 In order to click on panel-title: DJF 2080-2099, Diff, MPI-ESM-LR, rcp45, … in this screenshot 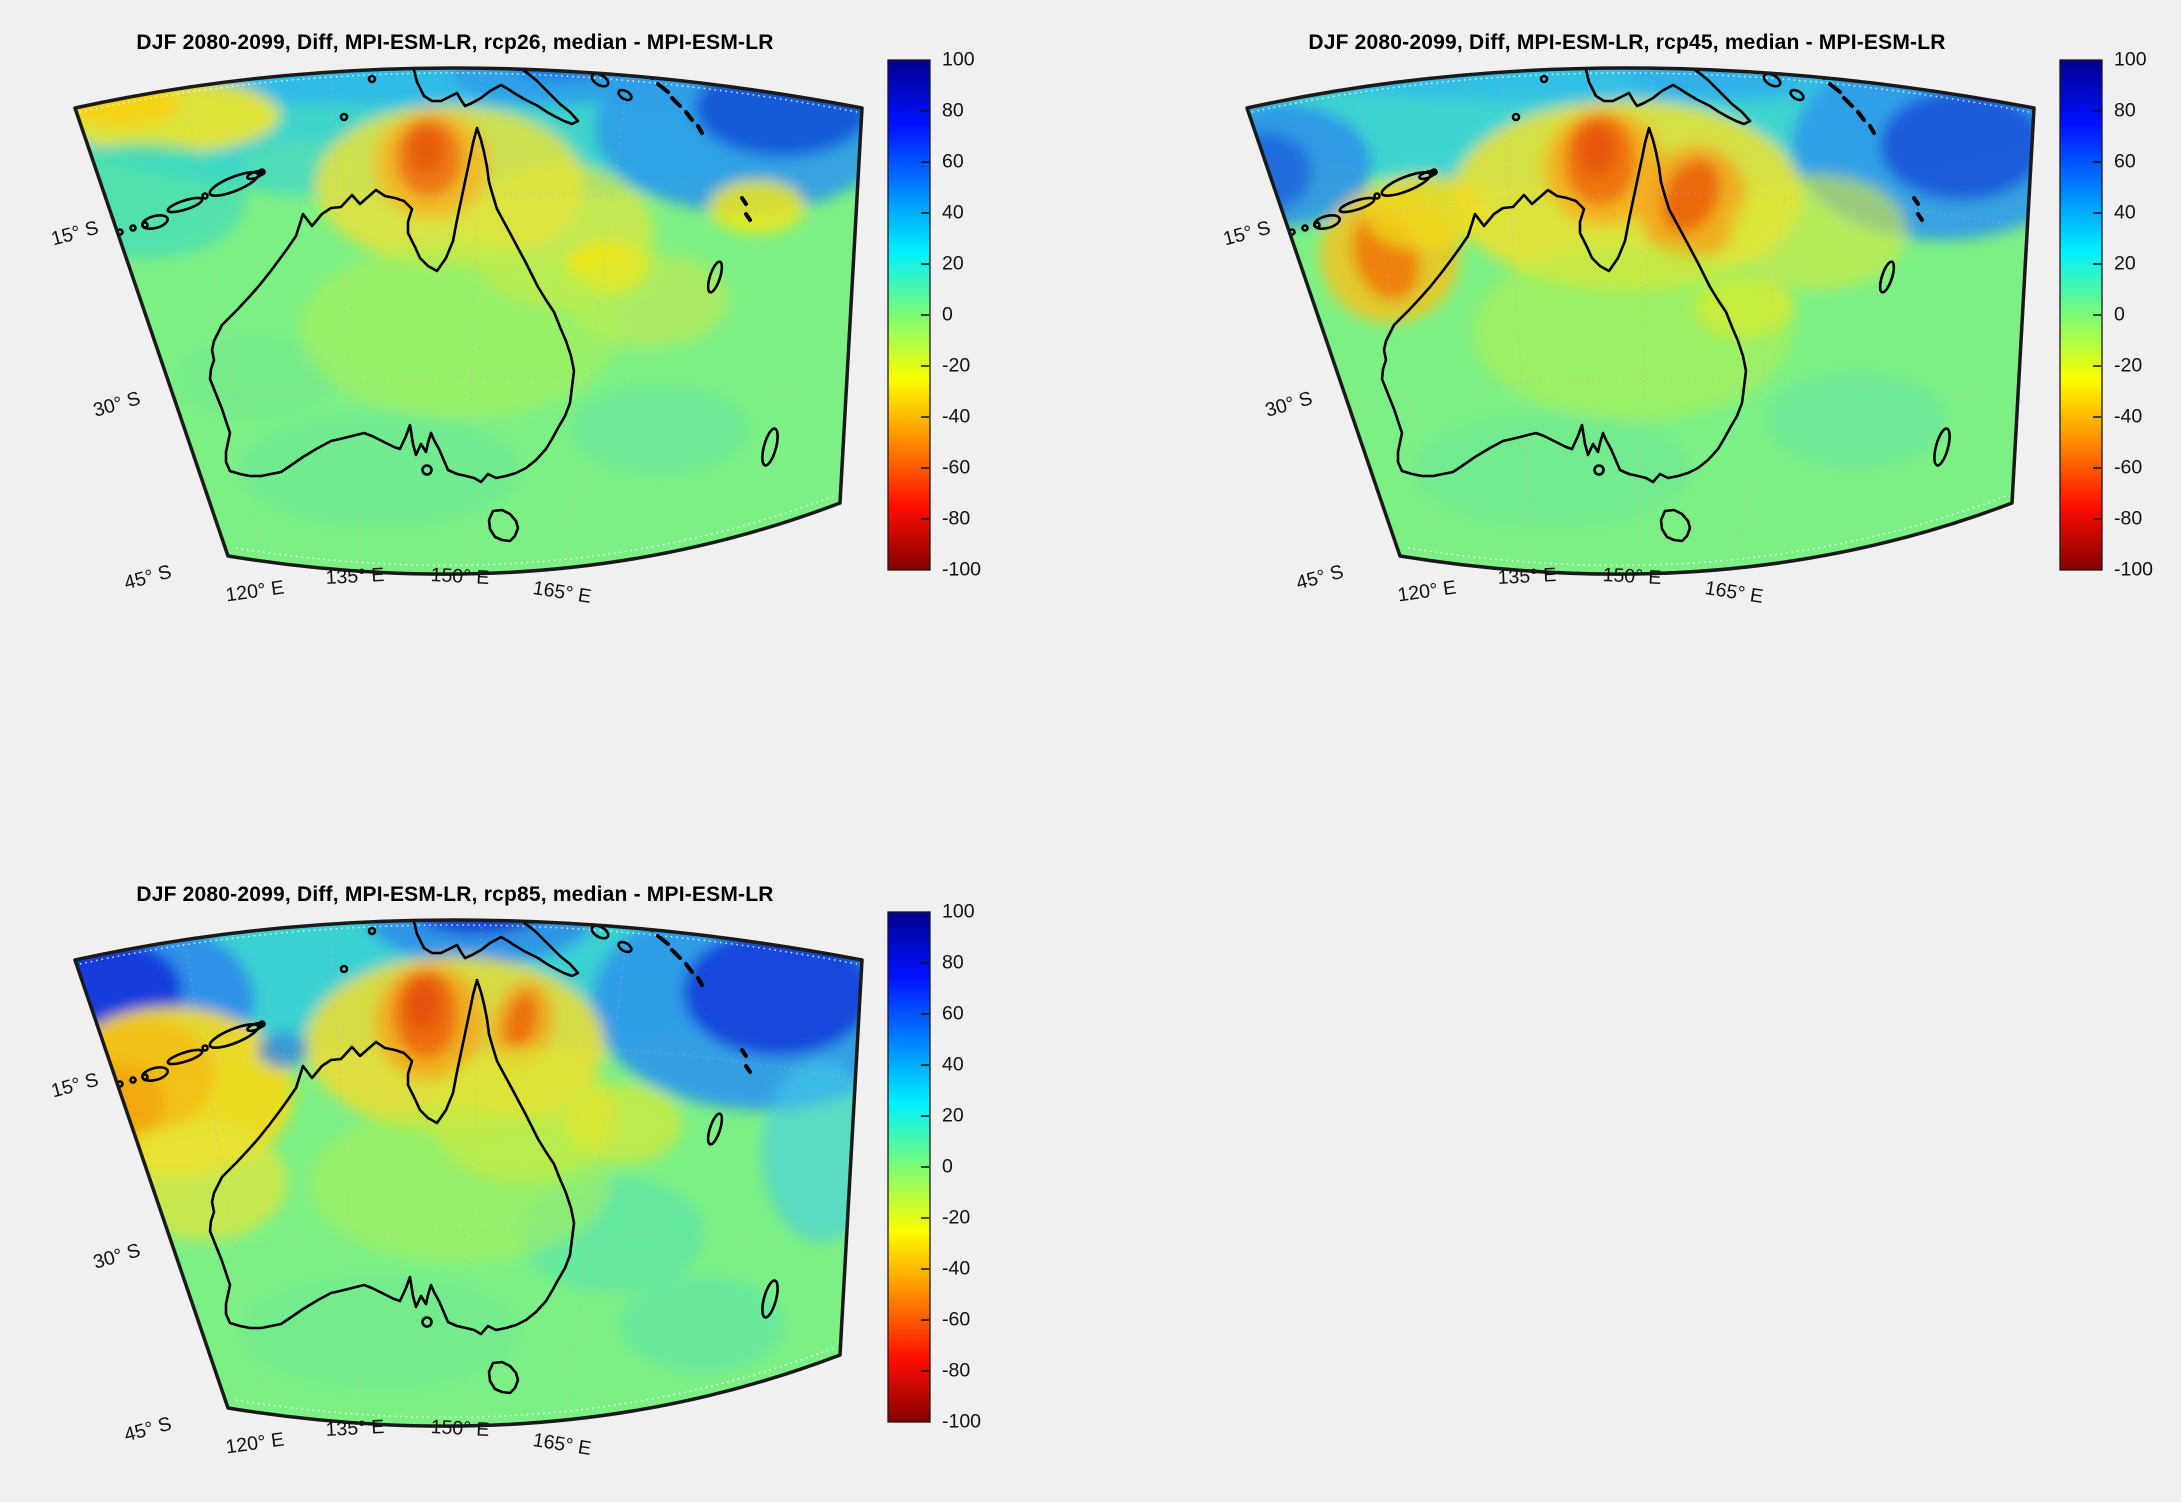, I will do `click(1627, 42)`.